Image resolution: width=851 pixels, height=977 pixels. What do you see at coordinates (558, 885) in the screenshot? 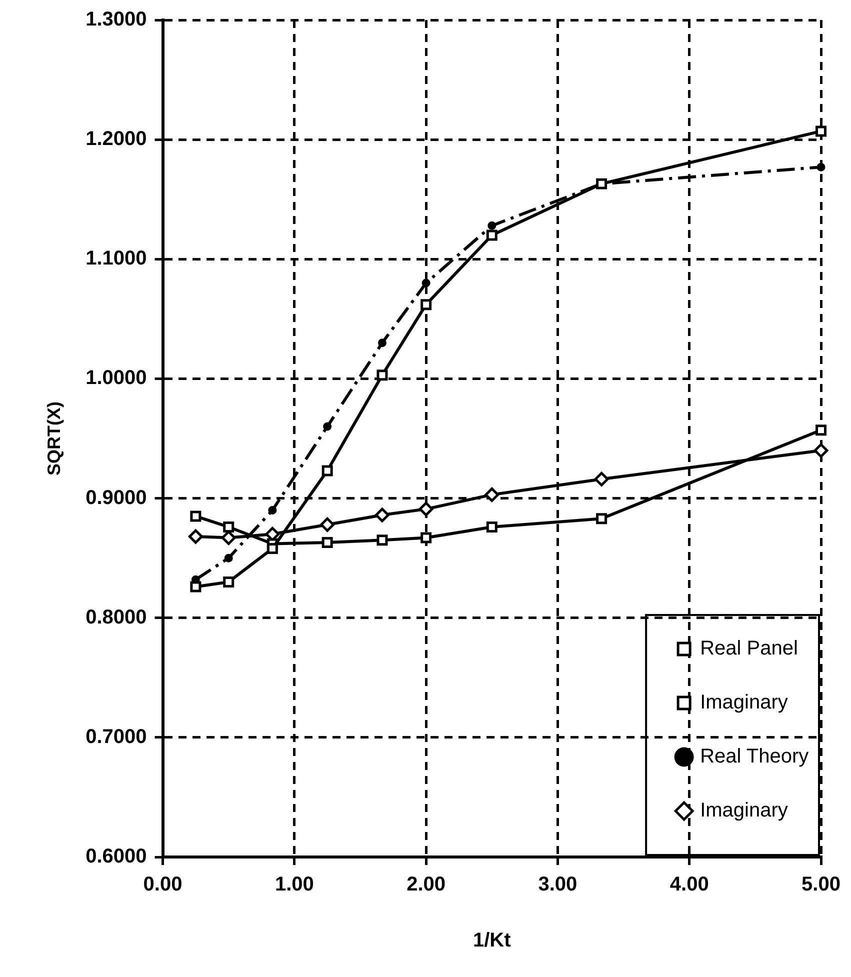
I see `x-tick-label: 3.00` at bounding box center [558, 885].